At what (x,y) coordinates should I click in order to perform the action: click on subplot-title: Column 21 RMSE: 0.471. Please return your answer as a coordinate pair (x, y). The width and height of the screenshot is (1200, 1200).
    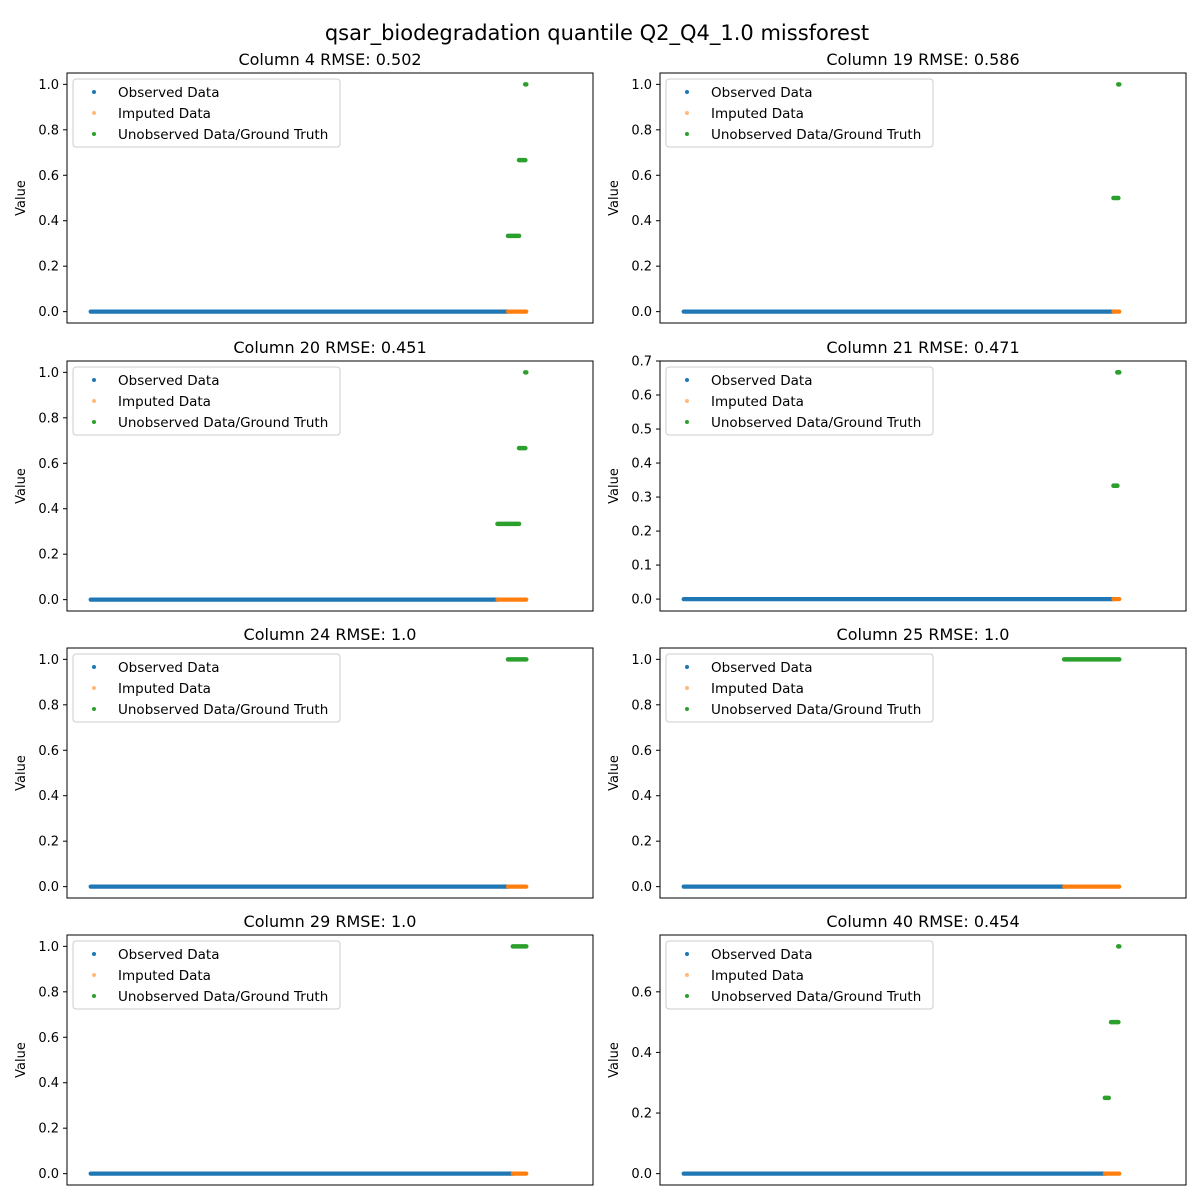
    Looking at the image, I should click on (922, 347).